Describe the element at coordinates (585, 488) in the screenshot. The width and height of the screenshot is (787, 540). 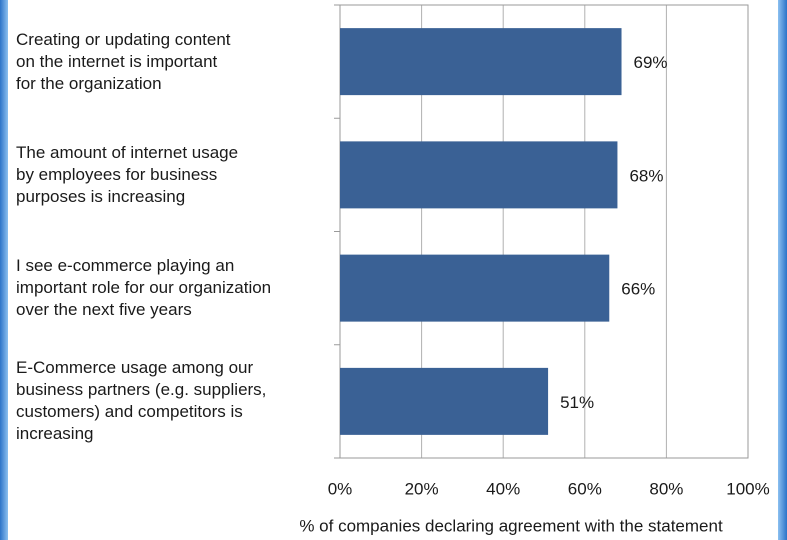
I see `x-tick-label: 60%` at that location.